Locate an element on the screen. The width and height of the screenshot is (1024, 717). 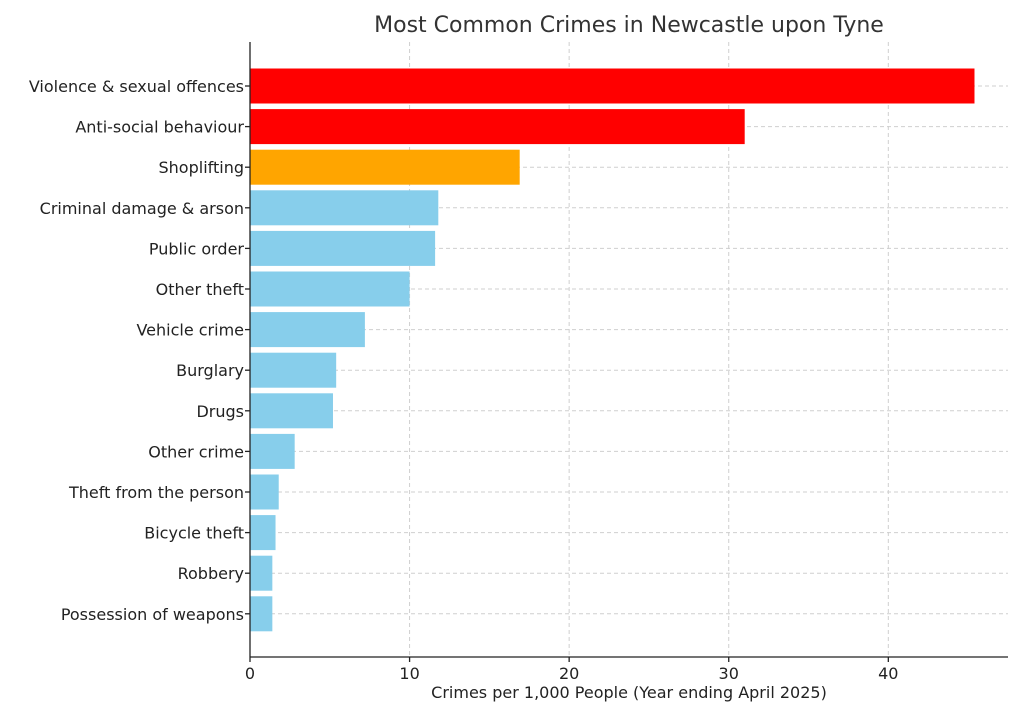
category-label: Bicycle theft is located at coordinates (194, 533).